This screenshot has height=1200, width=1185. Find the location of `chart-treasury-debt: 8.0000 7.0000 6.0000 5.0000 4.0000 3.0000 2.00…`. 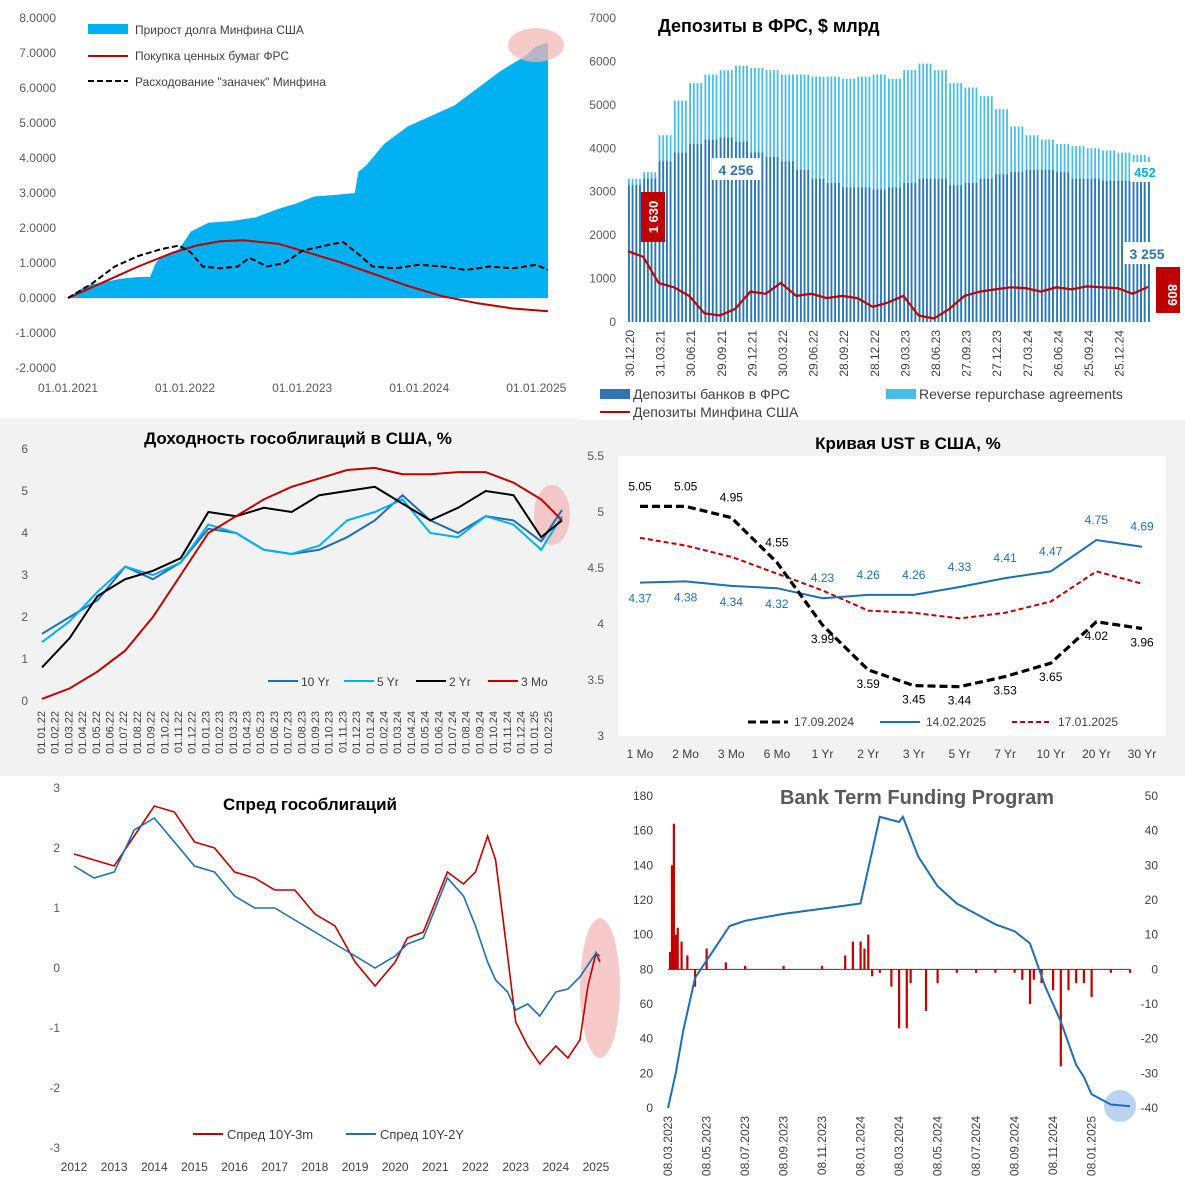

chart-treasury-debt: 8.0000 7.0000 6.0000 5.0000 4.0000 3.0000 2.00… is located at coordinates (290, 203).